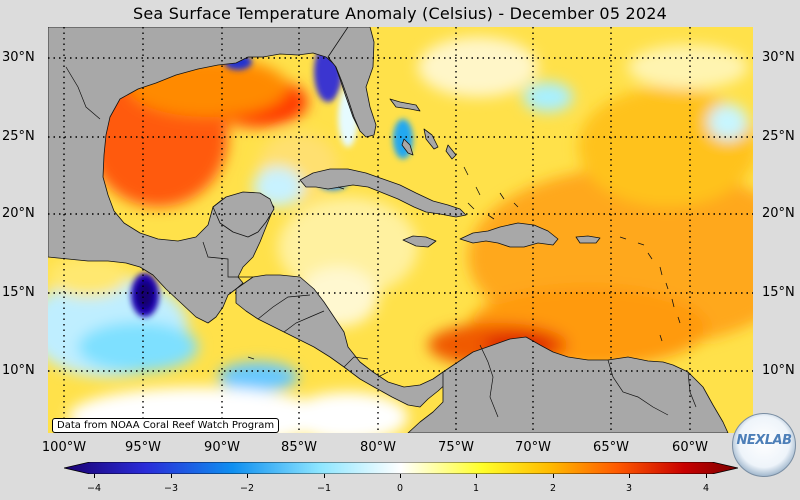  What do you see at coordinates (64, 447) in the screenshot?
I see `lon-label-100w: 100°W` at bounding box center [64, 447].